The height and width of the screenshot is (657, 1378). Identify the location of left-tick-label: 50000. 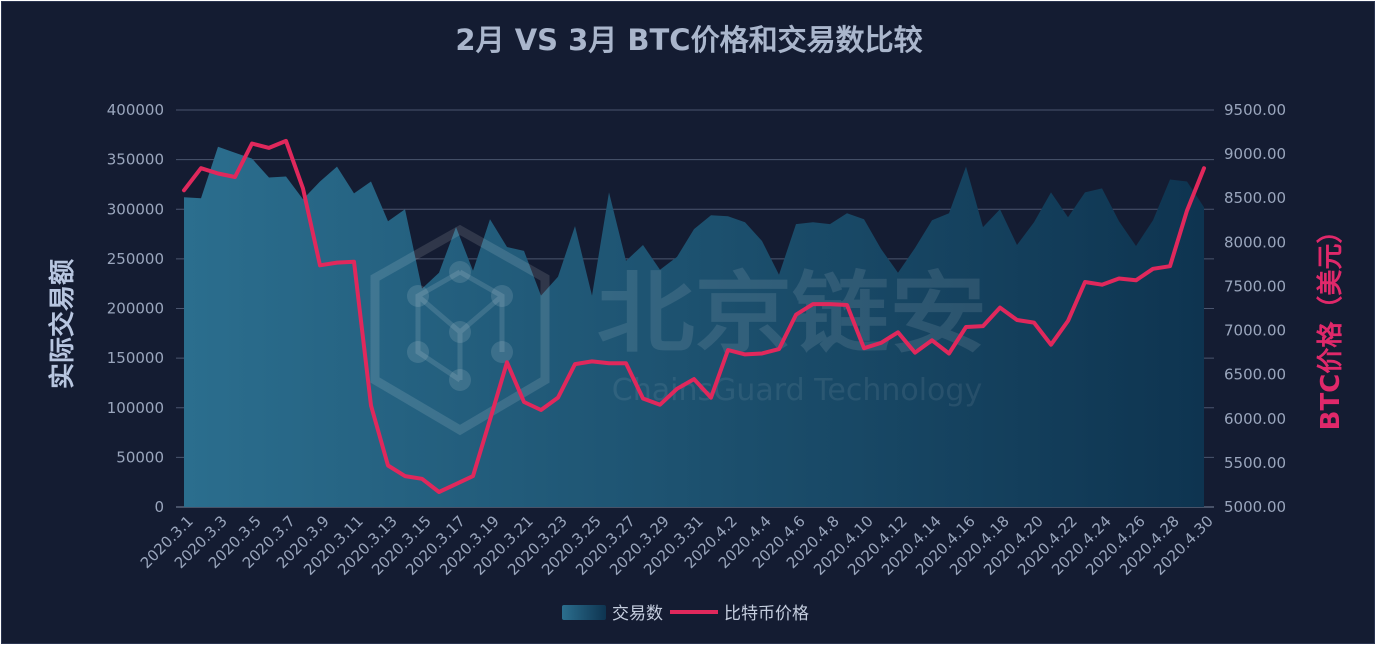
(140, 457).